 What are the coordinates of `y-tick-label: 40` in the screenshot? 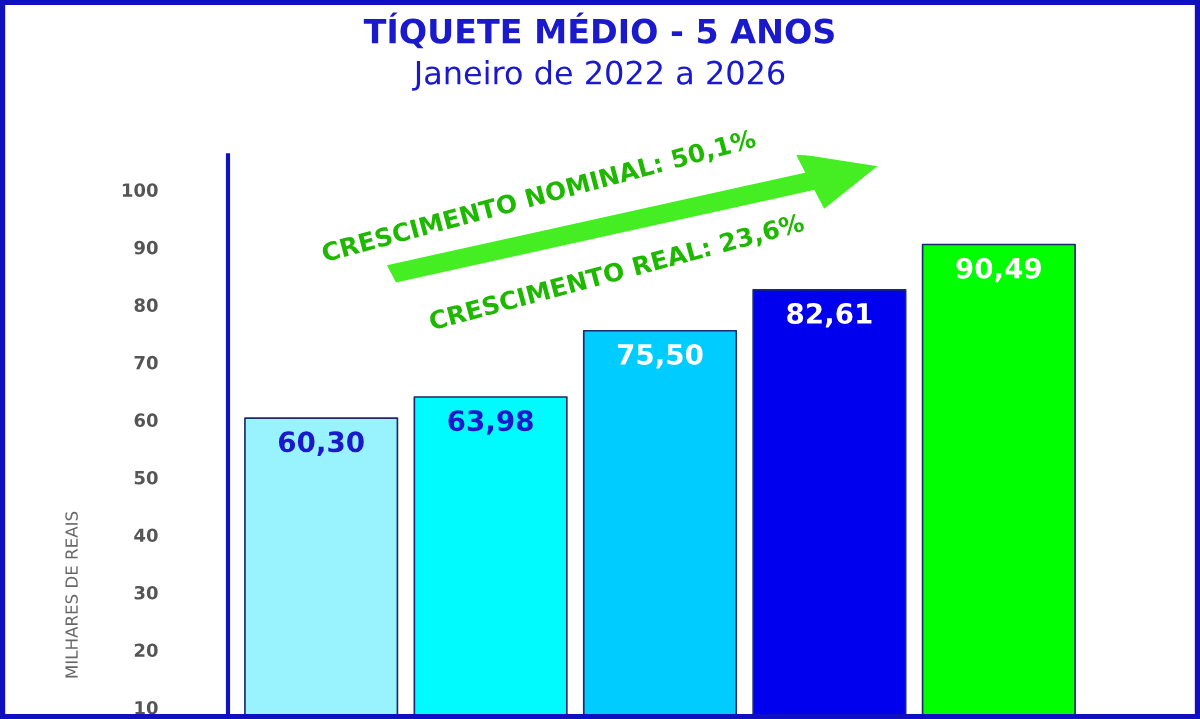 It's located at (146, 535).